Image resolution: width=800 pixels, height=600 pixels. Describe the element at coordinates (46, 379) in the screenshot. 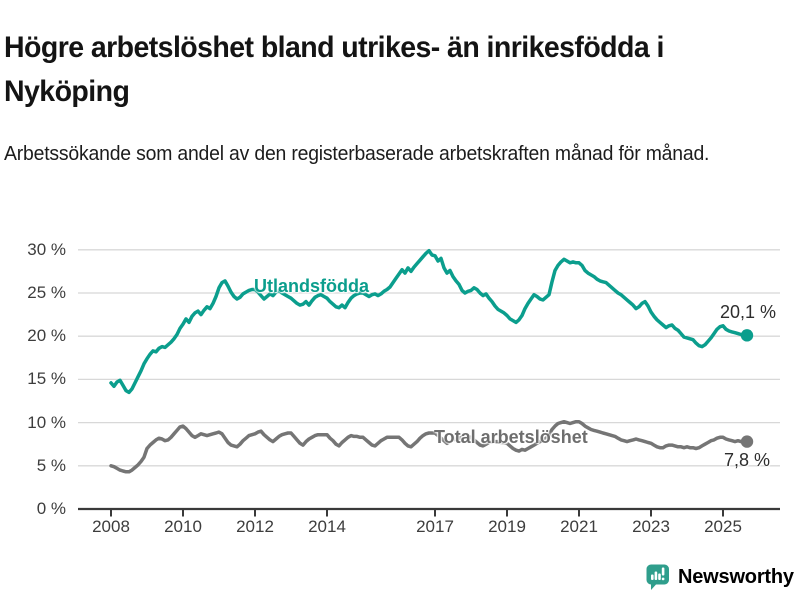

I see `y-tick-label: 15 %` at that location.